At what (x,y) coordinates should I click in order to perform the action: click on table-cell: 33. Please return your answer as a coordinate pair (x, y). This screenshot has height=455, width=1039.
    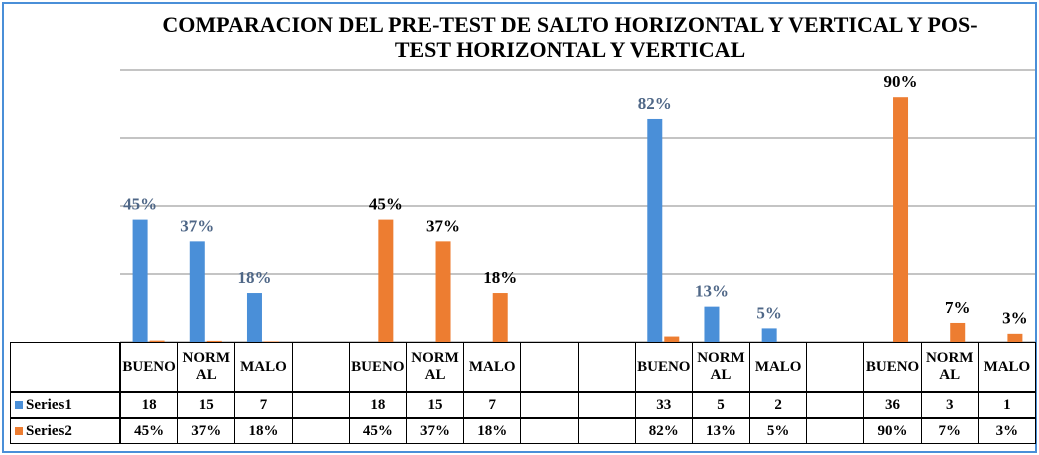
    Looking at the image, I should click on (663, 405).